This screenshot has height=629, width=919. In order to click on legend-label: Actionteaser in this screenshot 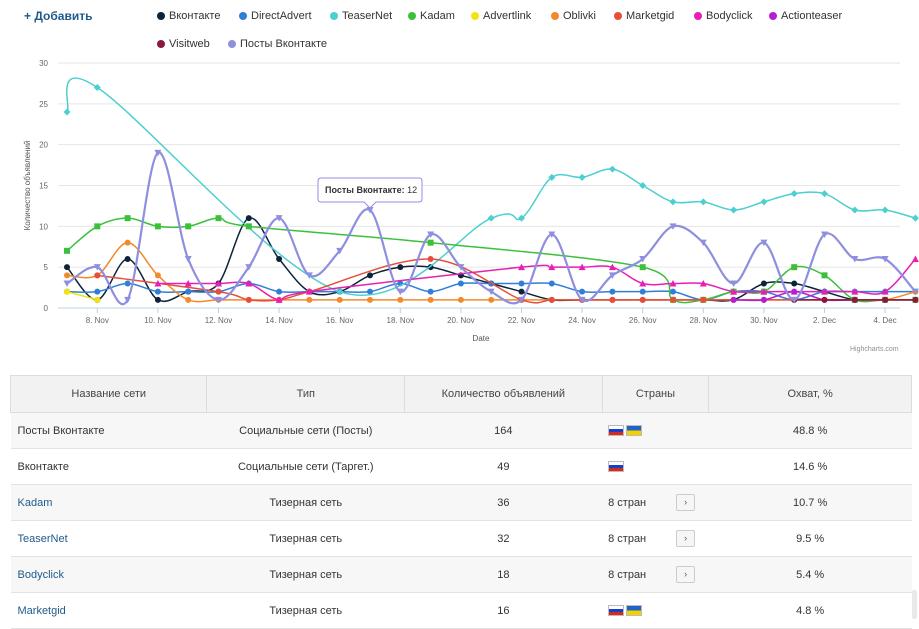, I will do `click(812, 16)`.